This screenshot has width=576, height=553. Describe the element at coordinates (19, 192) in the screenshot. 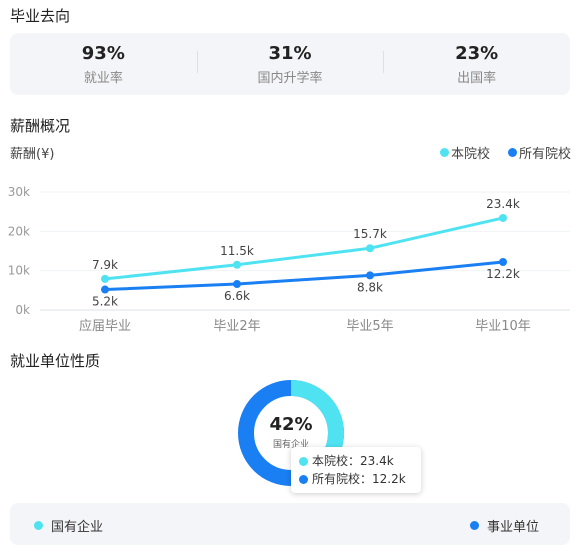

I see `y-tick-label: 30k` at that location.